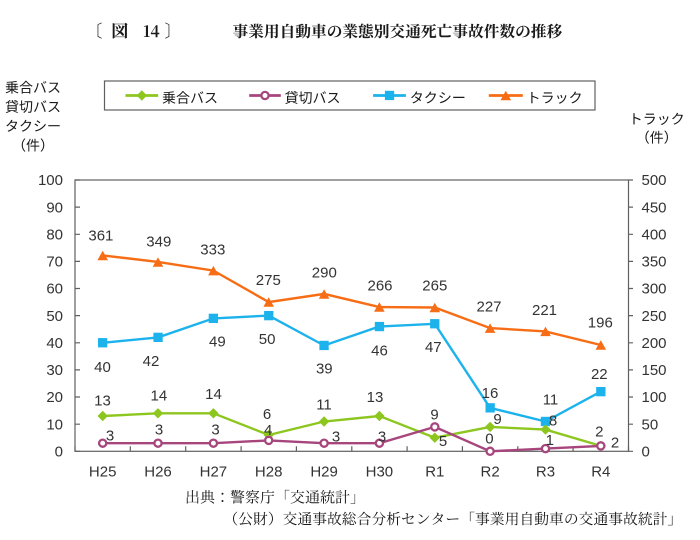 The image size is (700, 540). I want to click on svg-text: R3, so click(545, 472).